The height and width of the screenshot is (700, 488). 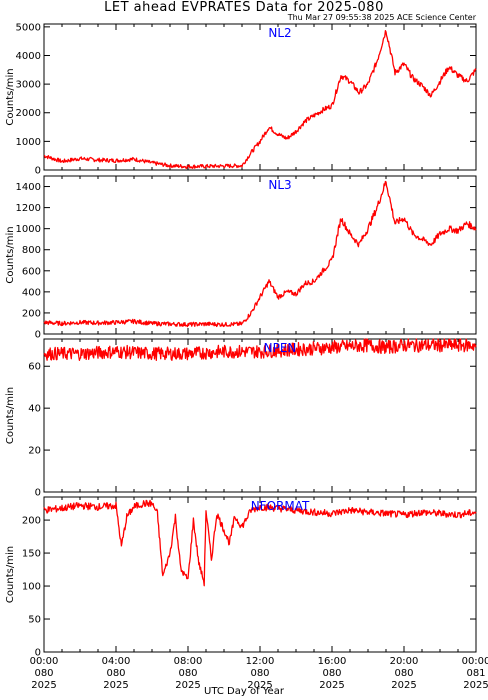 I want to click on panel-label-nl3: NL3, so click(x=279, y=185).